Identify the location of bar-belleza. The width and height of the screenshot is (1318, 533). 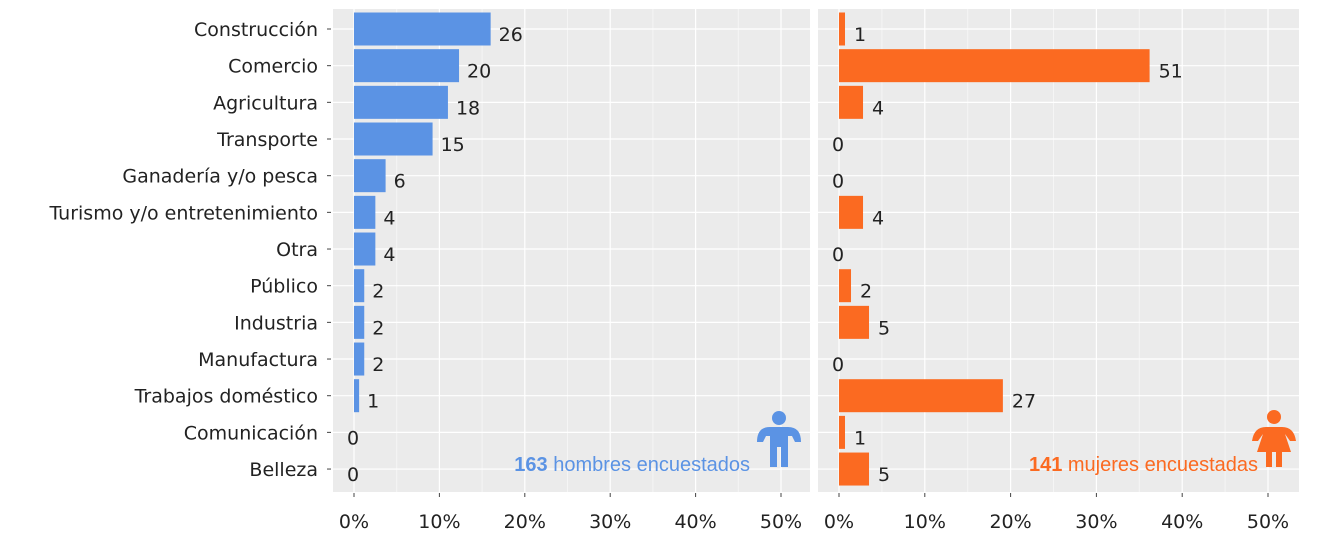
(854, 469).